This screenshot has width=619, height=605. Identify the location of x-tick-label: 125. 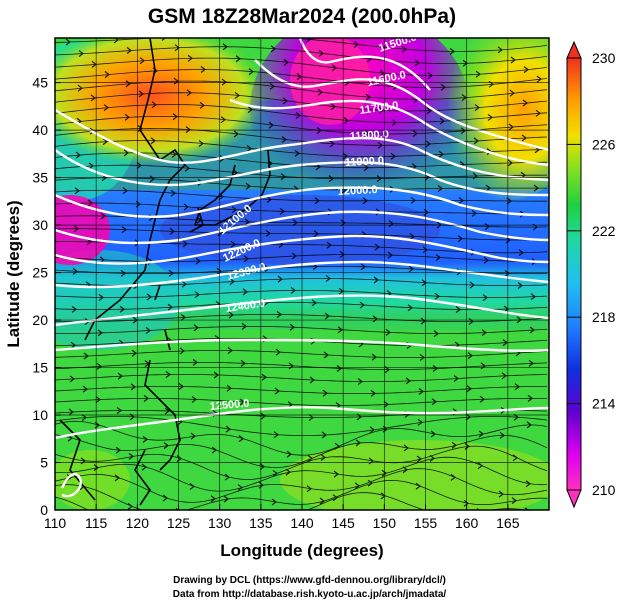
(179, 523).